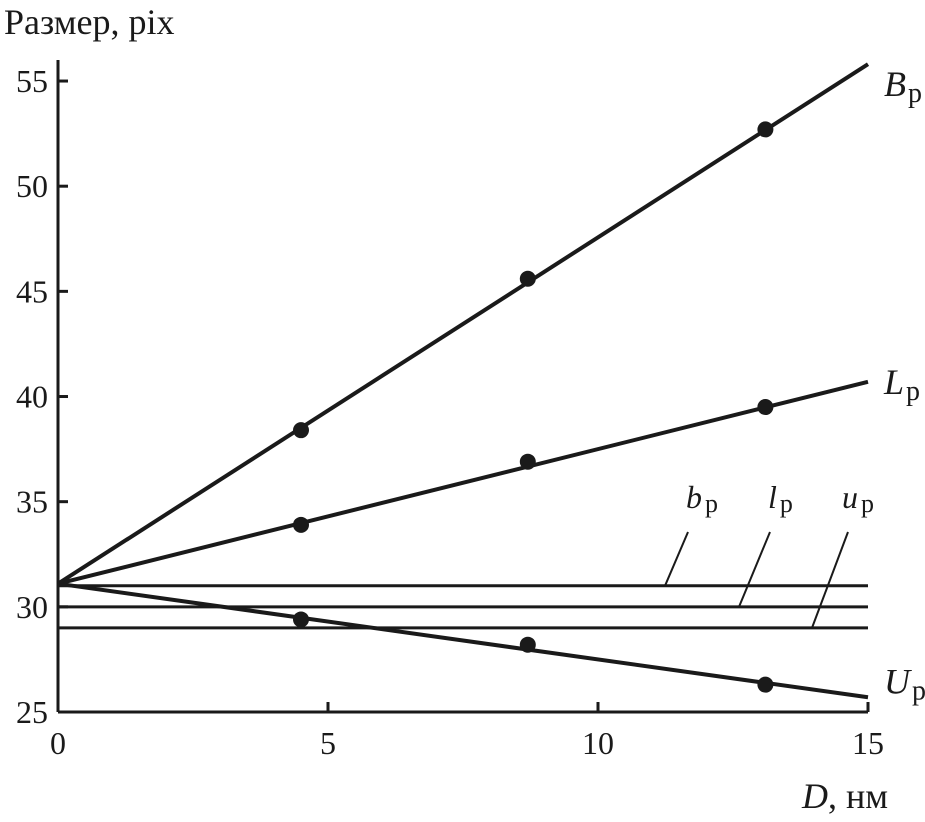 This screenshot has width=925, height=822. I want to click on reference-leader-u, so click(830, 580).